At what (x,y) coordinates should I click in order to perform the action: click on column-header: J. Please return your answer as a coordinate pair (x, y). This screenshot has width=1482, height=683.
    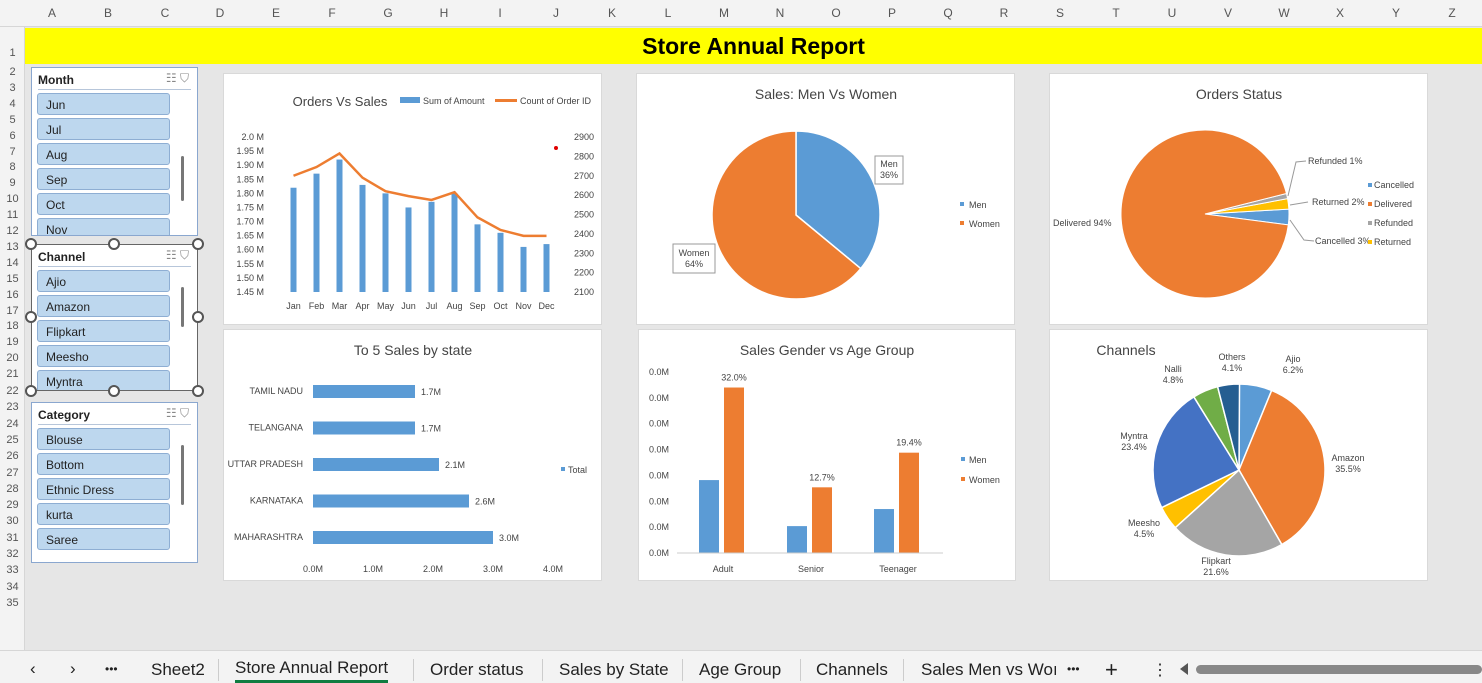
    Looking at the image, I should click on (556, 13).